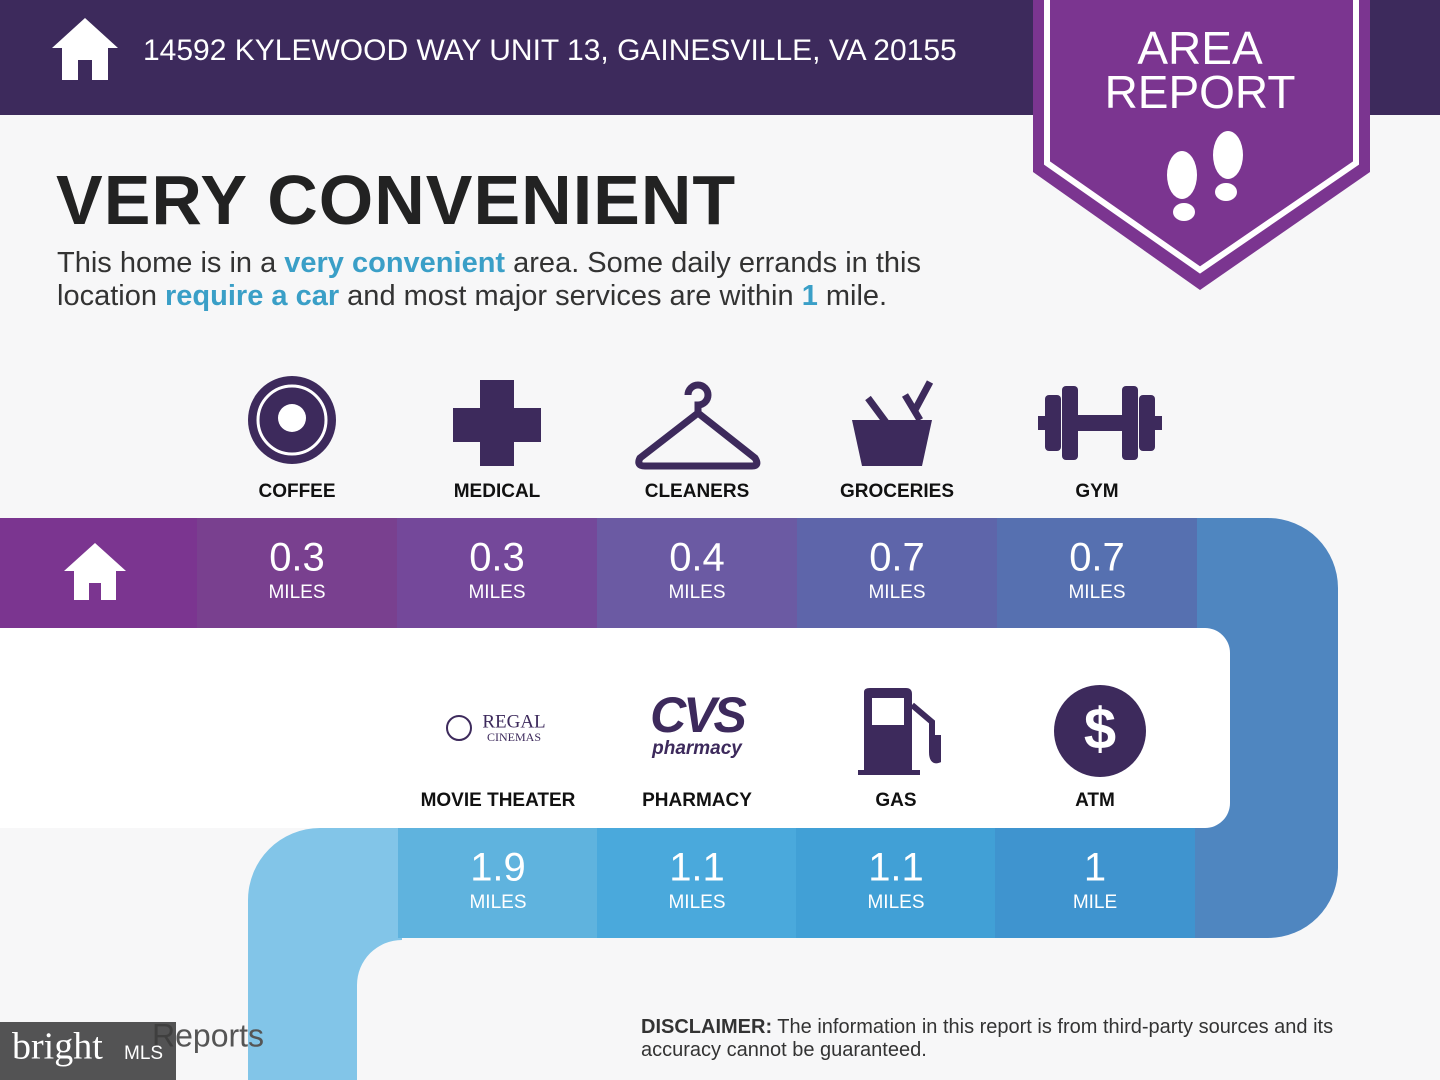  What do you see at coordinates (514, 737) in the screenshot?
I see `logo-text: CINEMAS` at bounding box center [514, 737].